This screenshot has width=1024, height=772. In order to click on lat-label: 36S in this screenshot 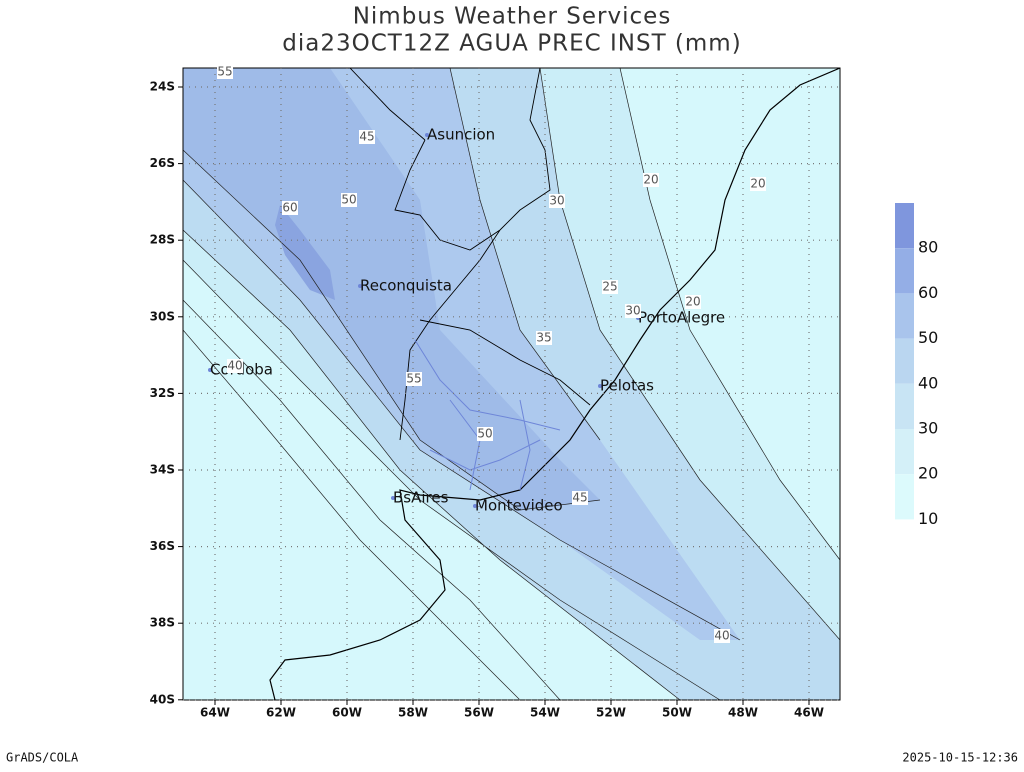, I will do `click(162, 546)`.